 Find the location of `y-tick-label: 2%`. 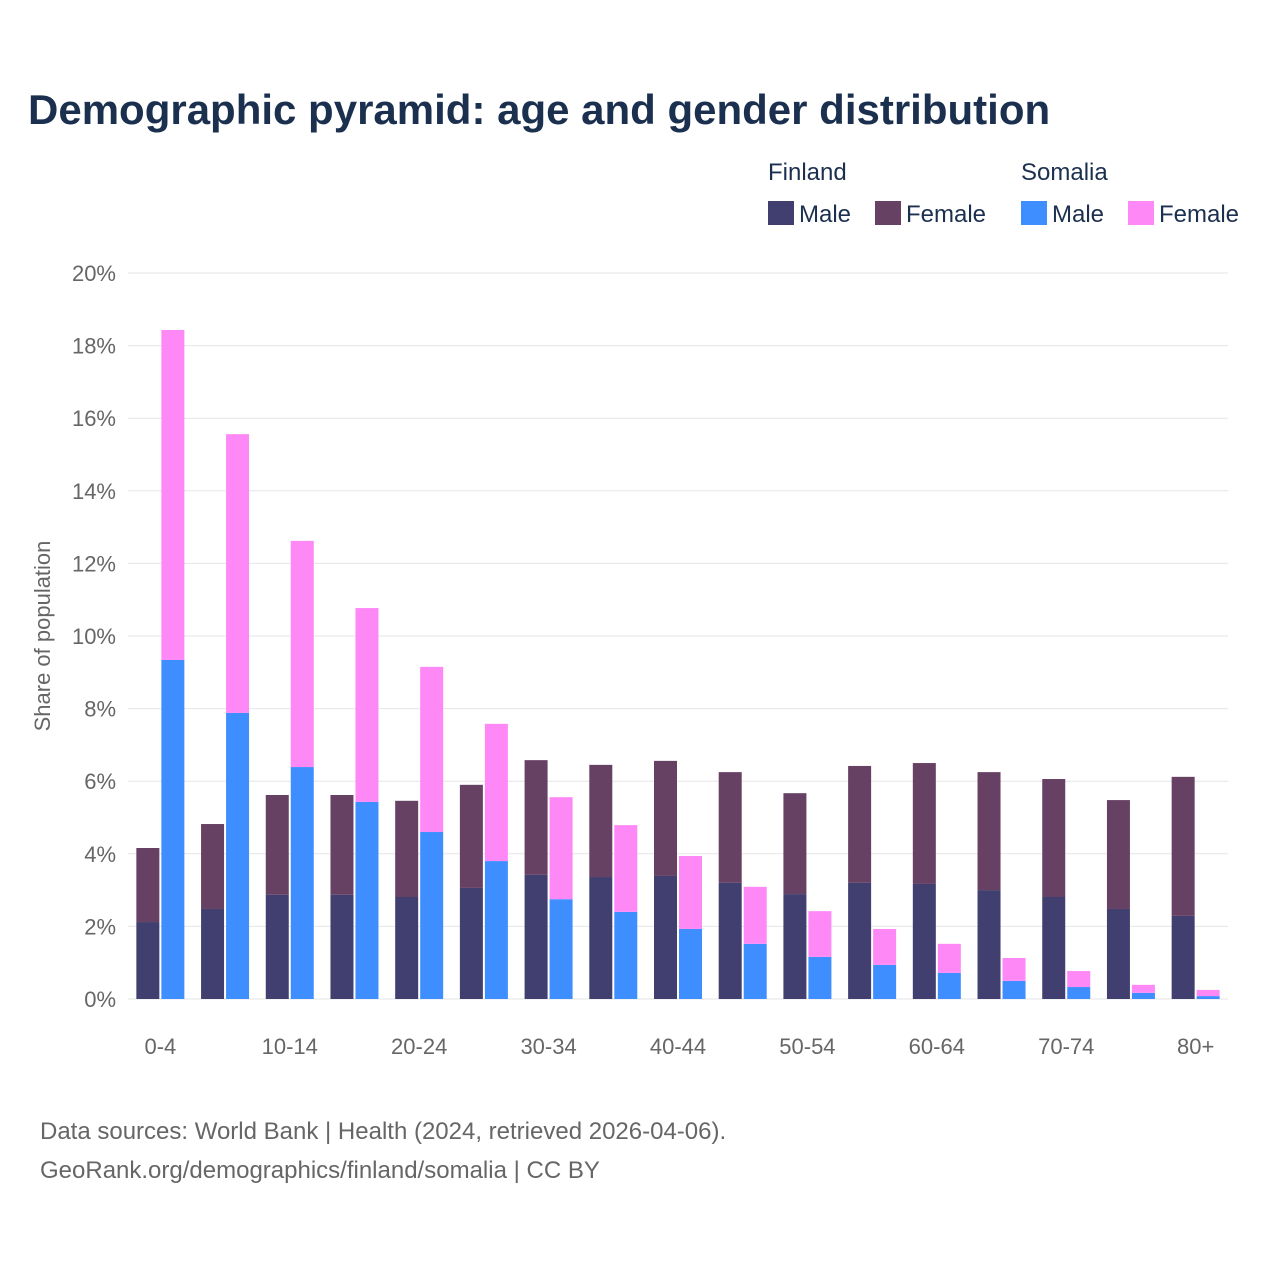

y-tick-label: 2% is located at coordinates (100, 926).